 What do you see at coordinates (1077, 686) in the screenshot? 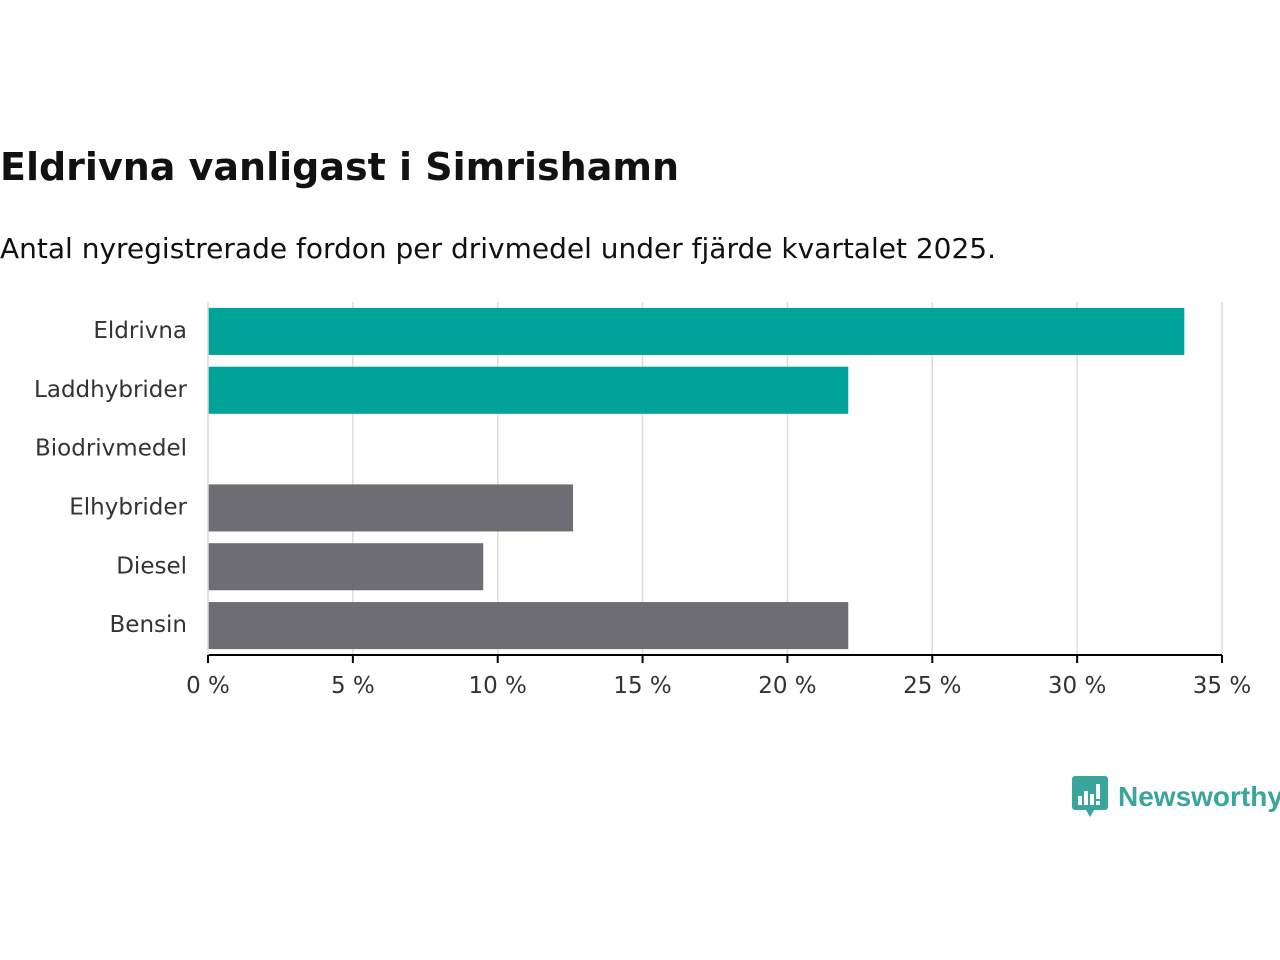
I see `x-tick-label: 30 %` at bounding box center [1077, 686].